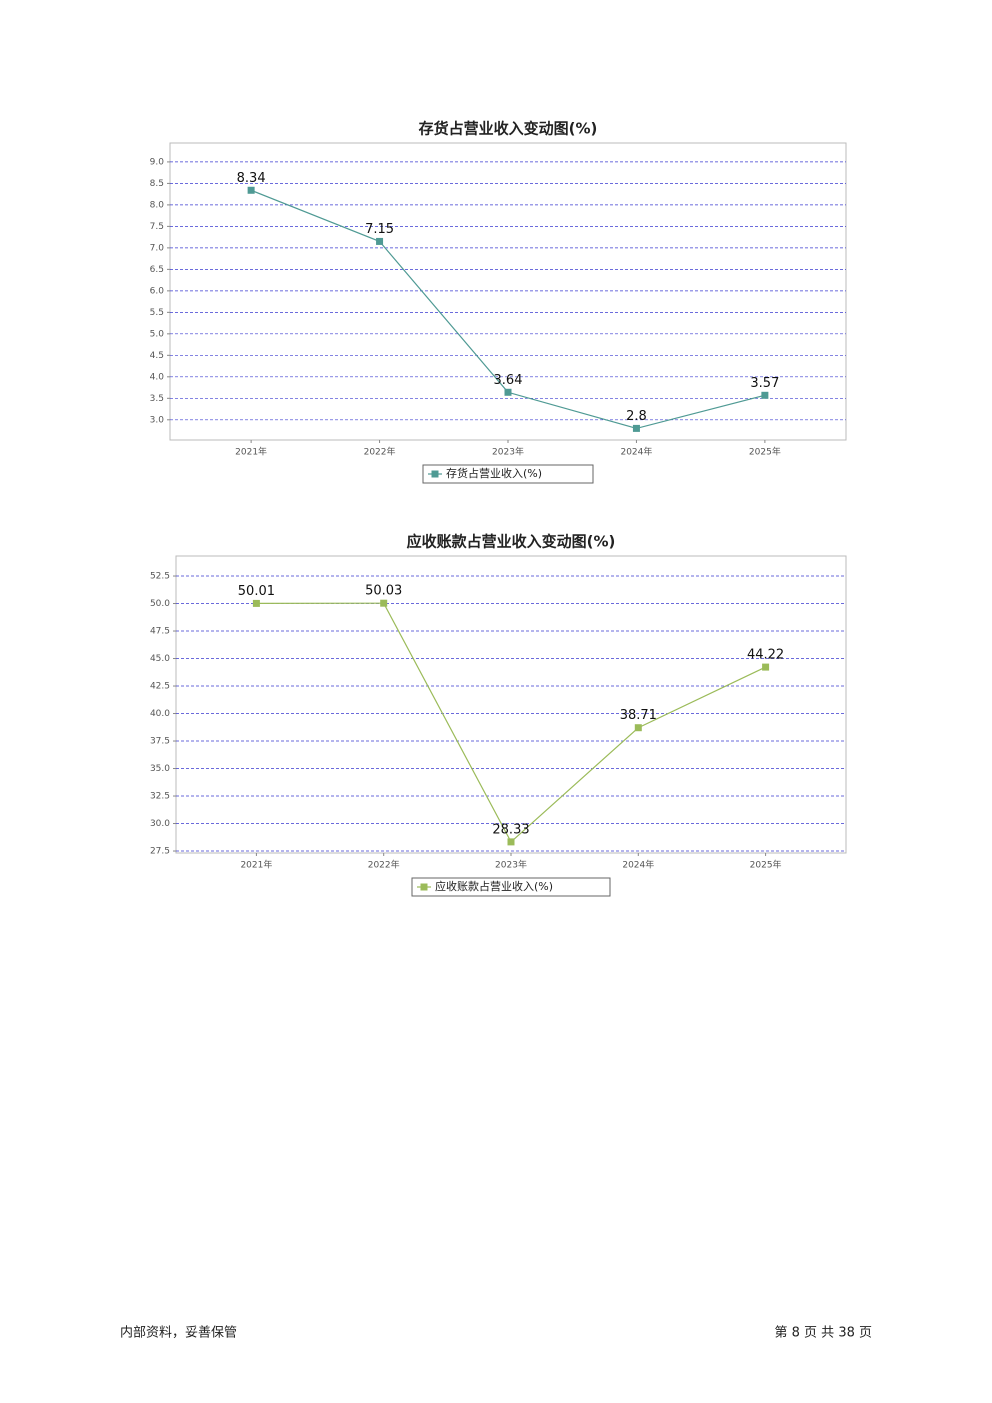 The image size is (992, 1403). What do you see at coordinates (823, 1333) in the screenshot?
I see `page-number: 第 8 页 共 38 页` at bounding box center [823, 1333].